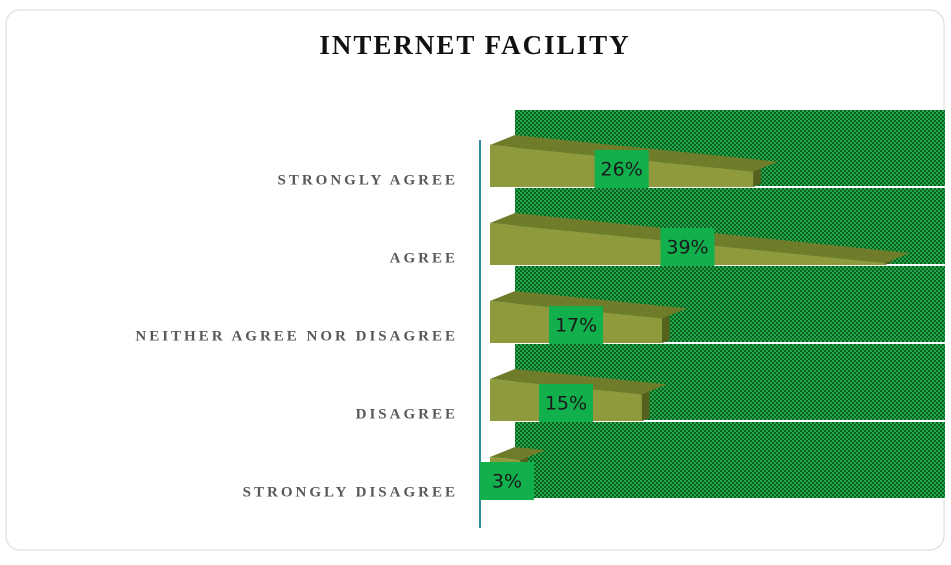  What do you see at coordinates (350, 492) in the screenshot?
I see `category-label: STRONGLY DISAGREE` at bounding box center [350, 492].